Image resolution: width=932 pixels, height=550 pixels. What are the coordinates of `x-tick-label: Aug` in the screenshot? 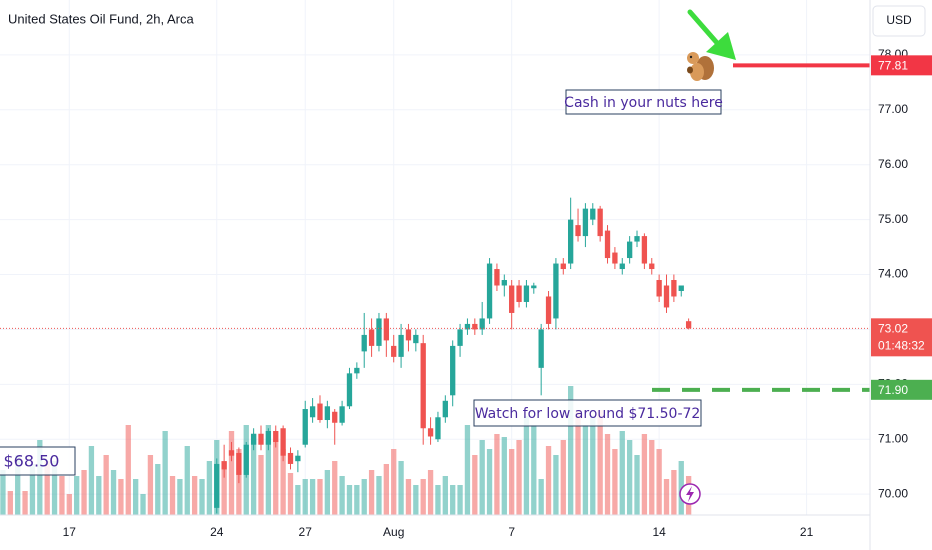 It's located at (393, 532).